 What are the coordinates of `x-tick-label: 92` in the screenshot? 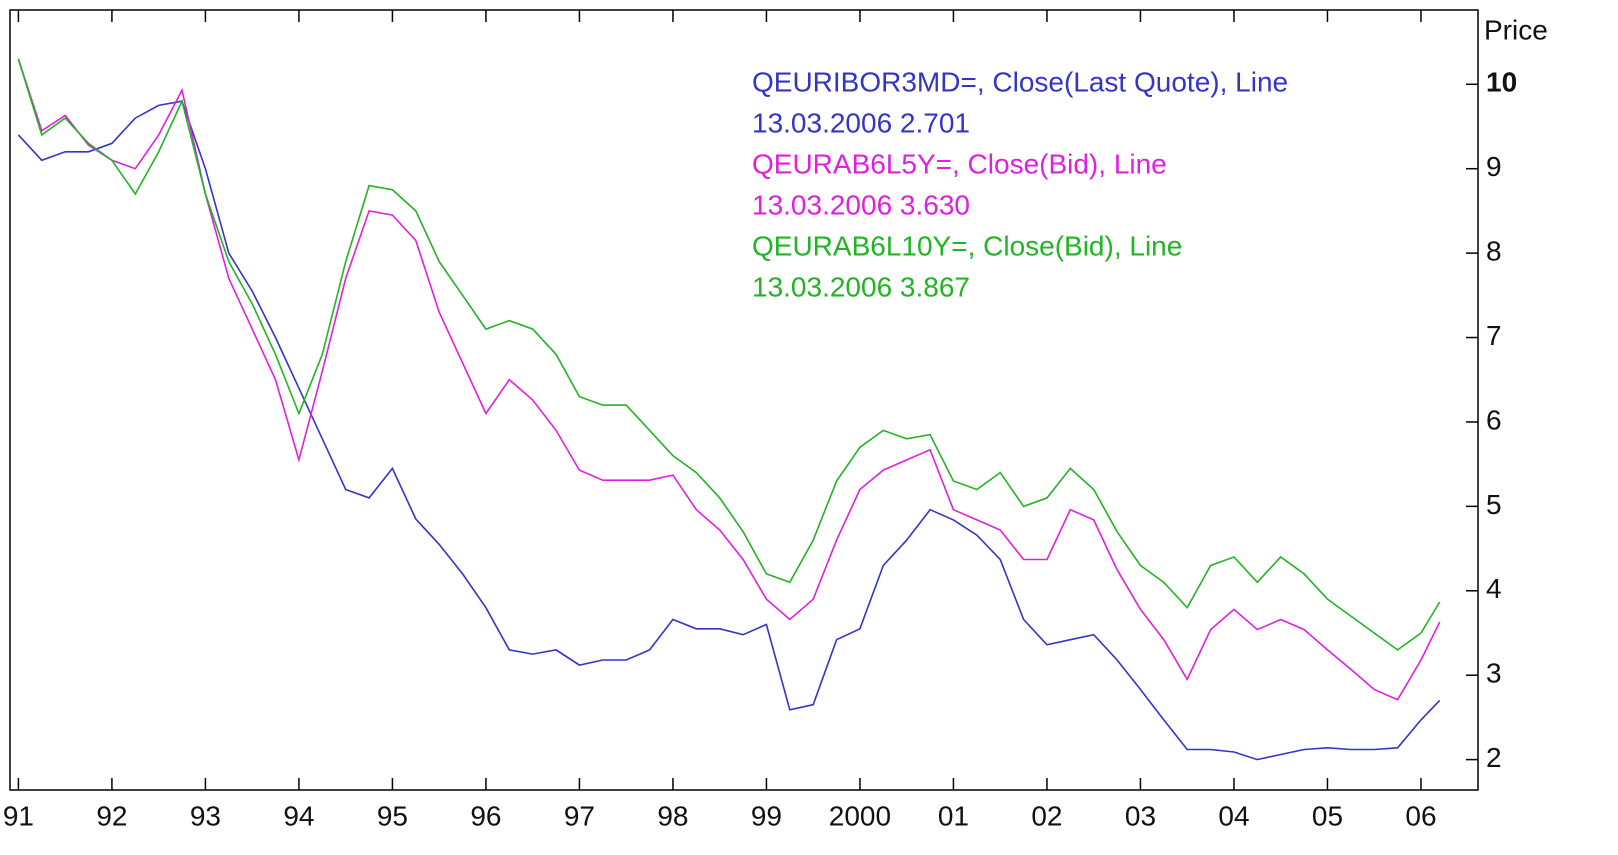 It's located at (111, 815).